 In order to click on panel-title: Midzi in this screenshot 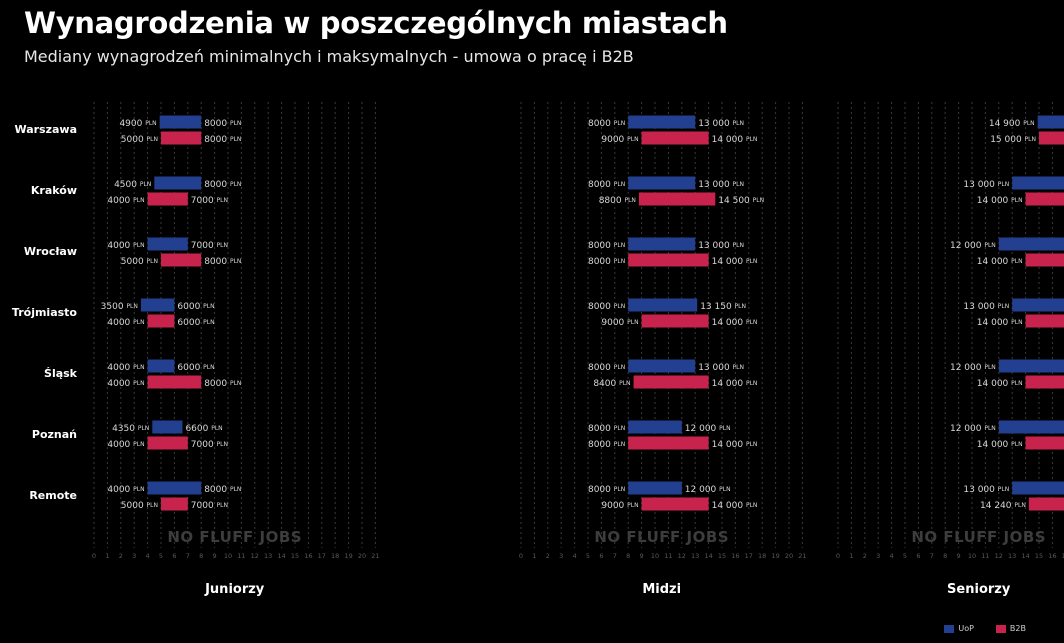, I will do `click(661, 589)`.